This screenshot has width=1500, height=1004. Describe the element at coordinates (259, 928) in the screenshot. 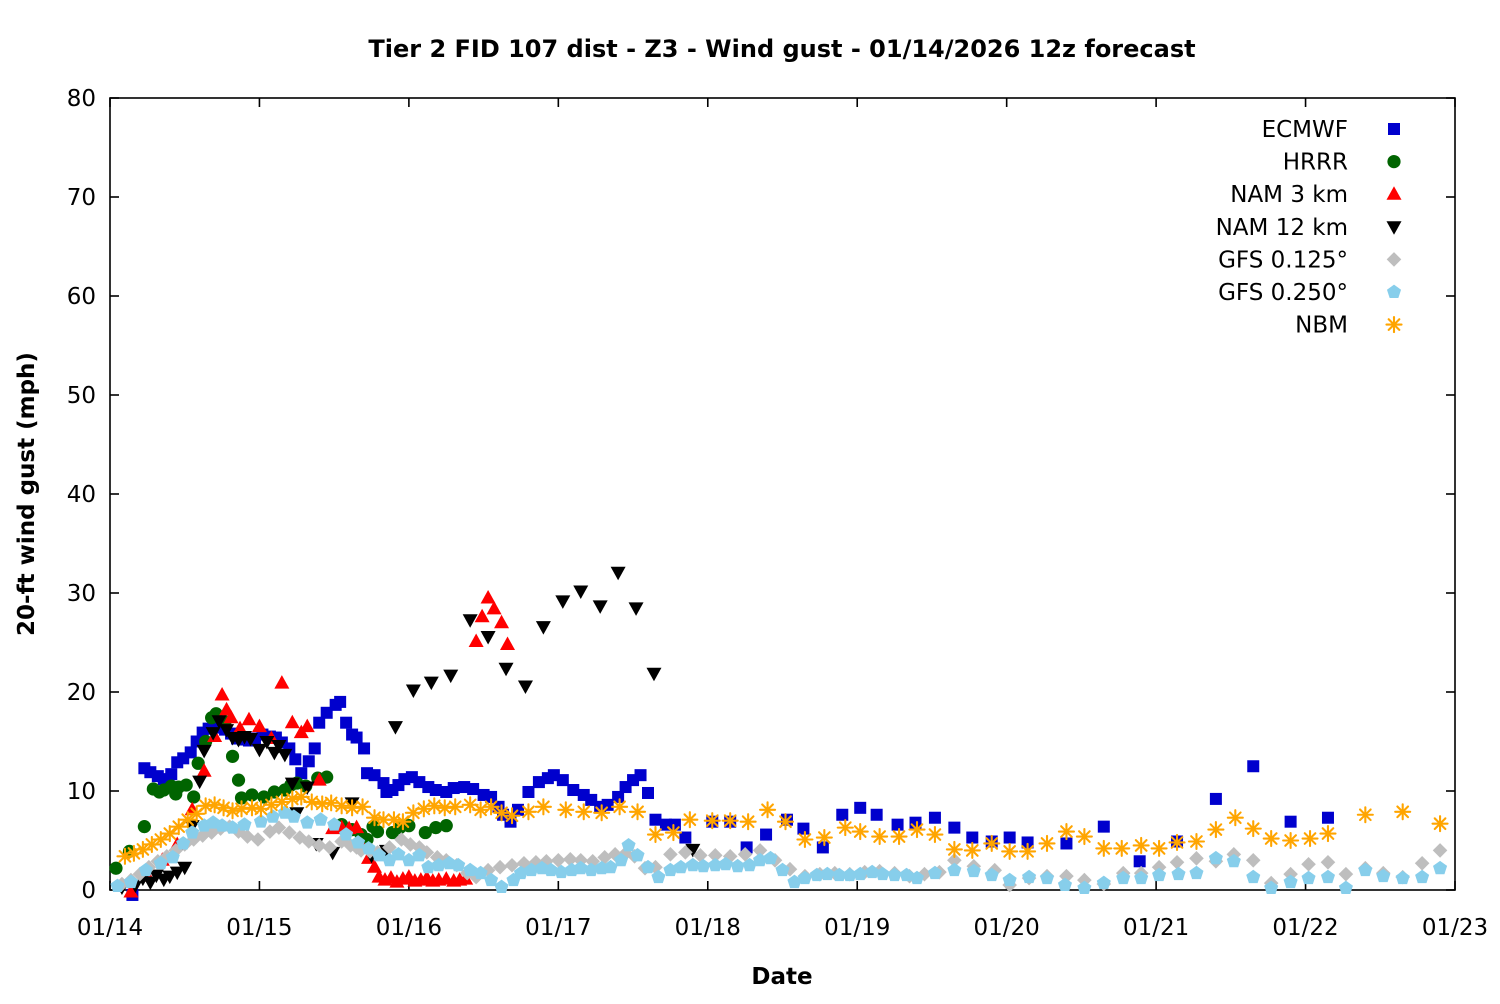

I see `x-tick-label: 01/15` at that location.